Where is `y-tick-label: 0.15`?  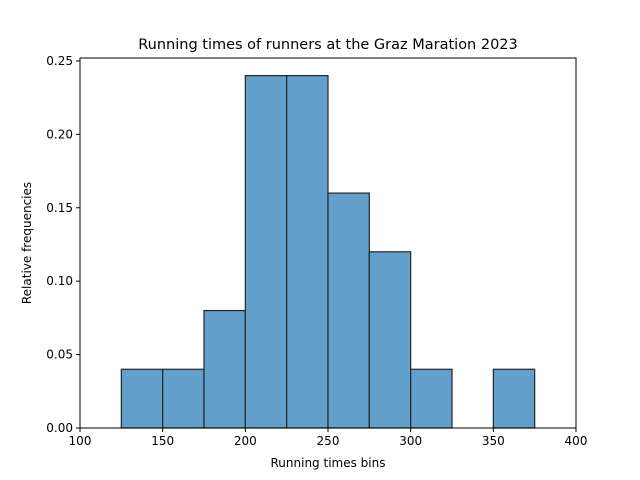 y-tick-label: 0.15 is located at coordinates (59, 208).